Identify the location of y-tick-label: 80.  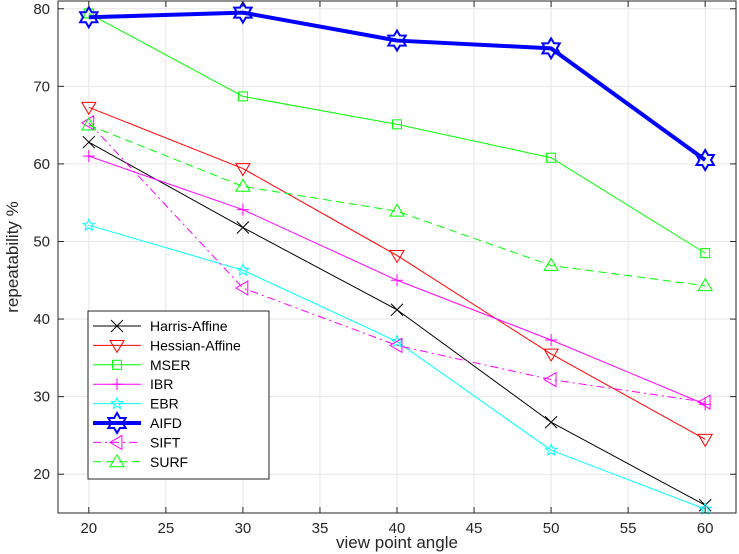
(41, 9).